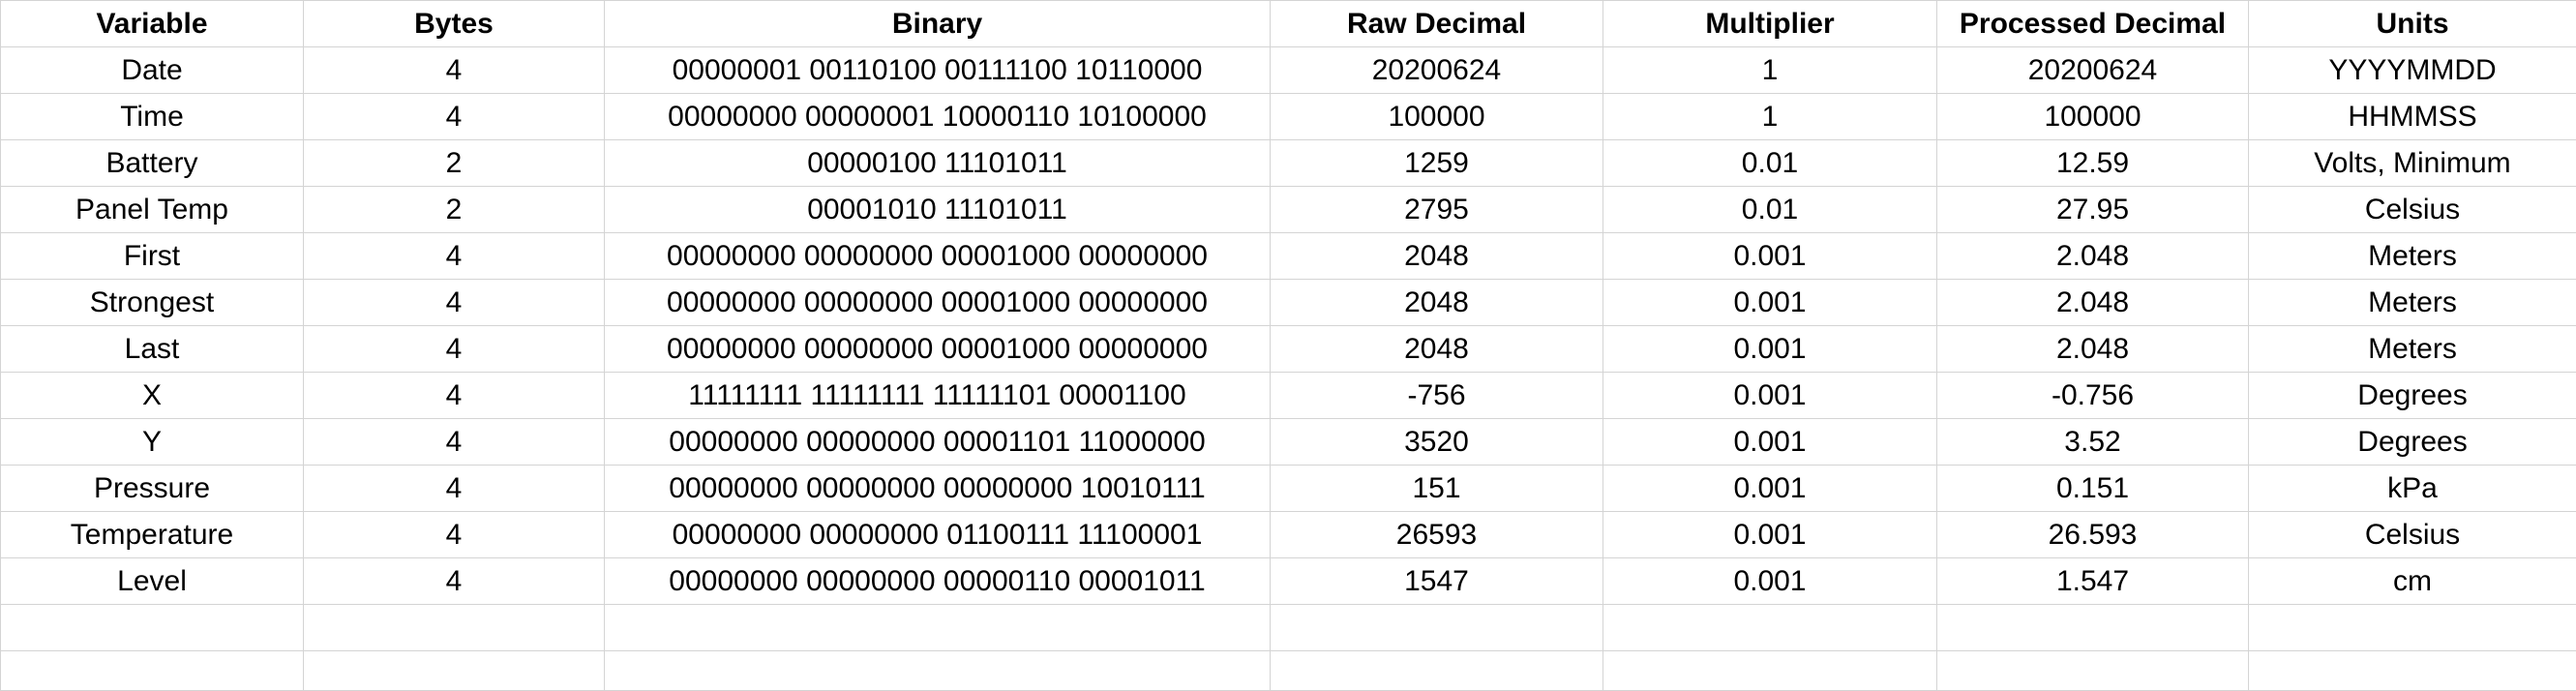  What do you see at coordinates (152, 489) in the screenshot?
I see `cell-variable: Pressure` at bounding box center [152, 489].